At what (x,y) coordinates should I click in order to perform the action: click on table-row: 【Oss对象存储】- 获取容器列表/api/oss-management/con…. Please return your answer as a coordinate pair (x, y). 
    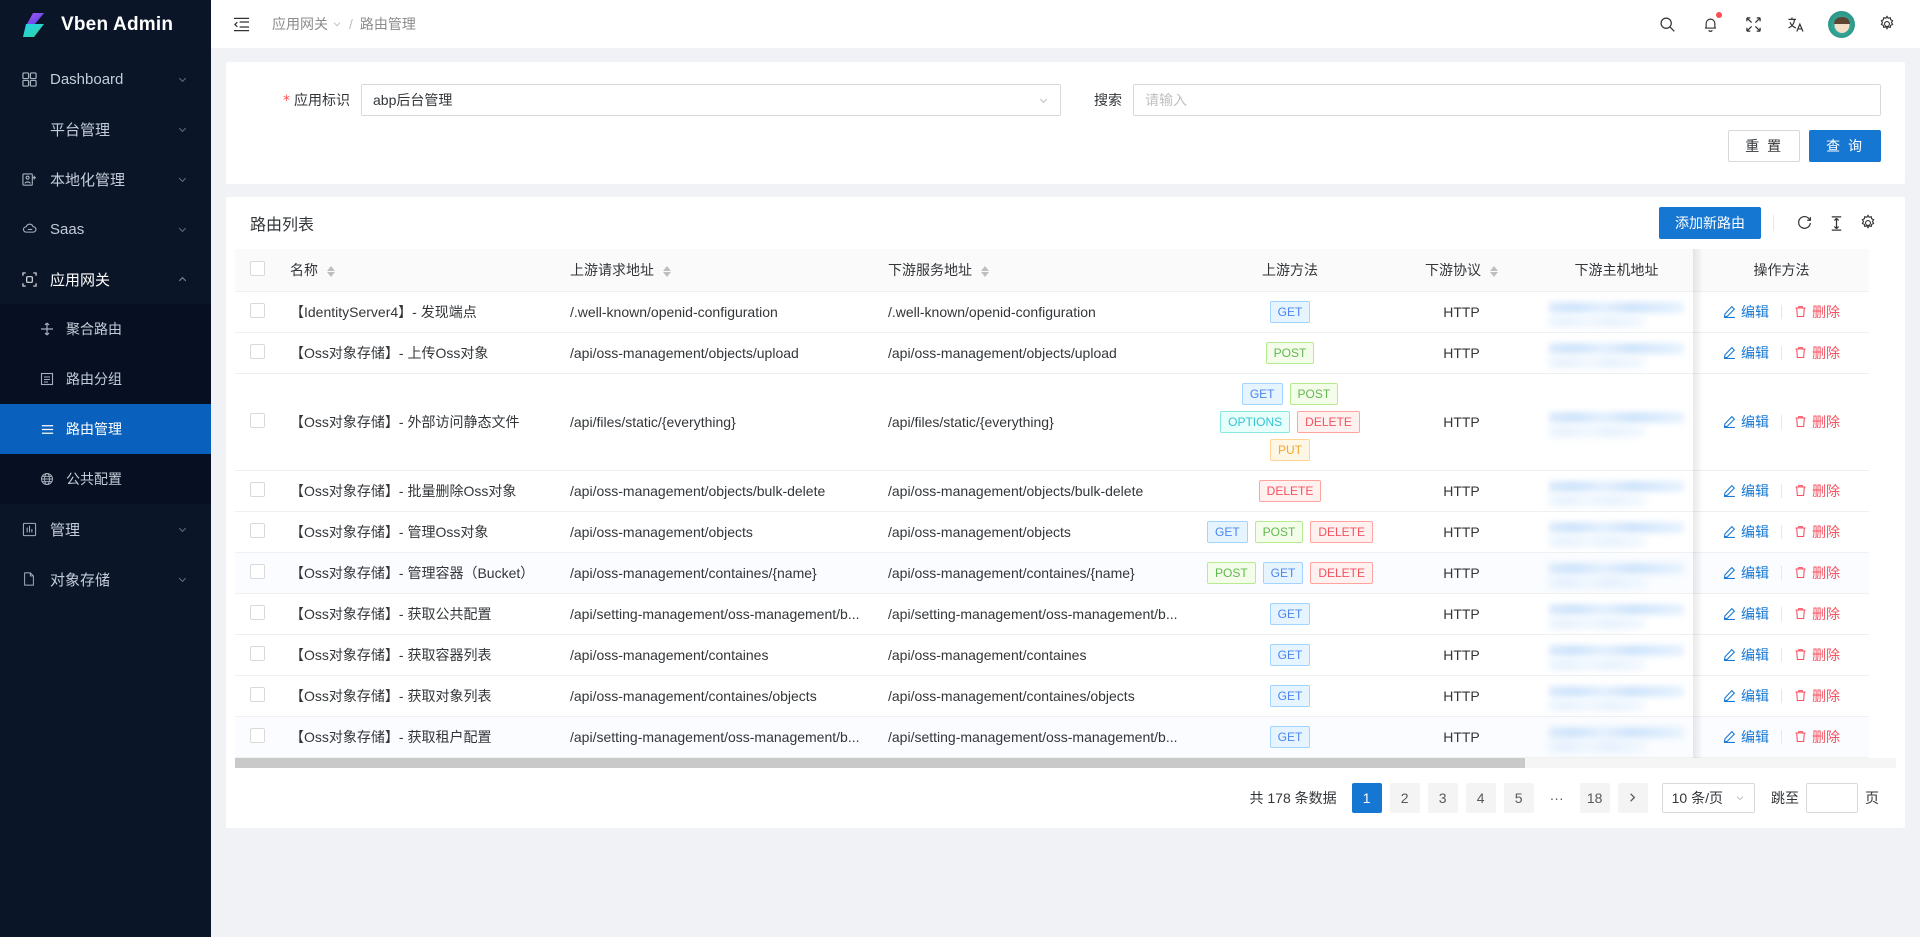
    Looking at the image, I should click on (1052, 655).